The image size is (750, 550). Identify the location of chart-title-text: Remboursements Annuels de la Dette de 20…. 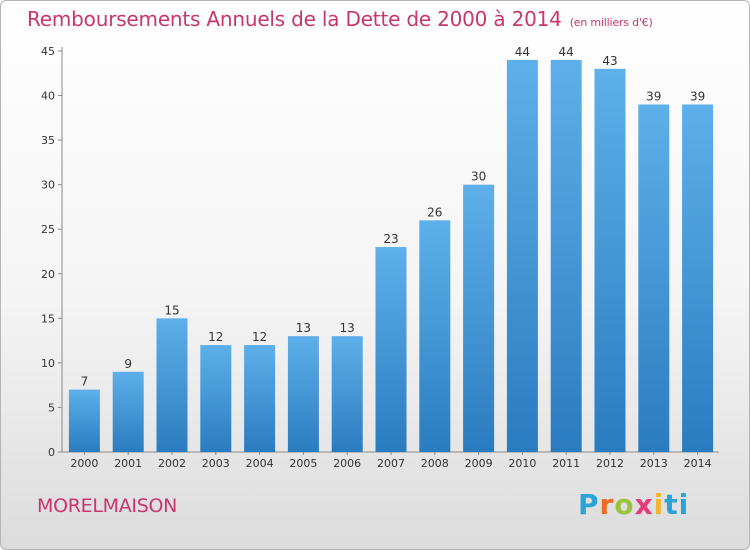
(294, 19).